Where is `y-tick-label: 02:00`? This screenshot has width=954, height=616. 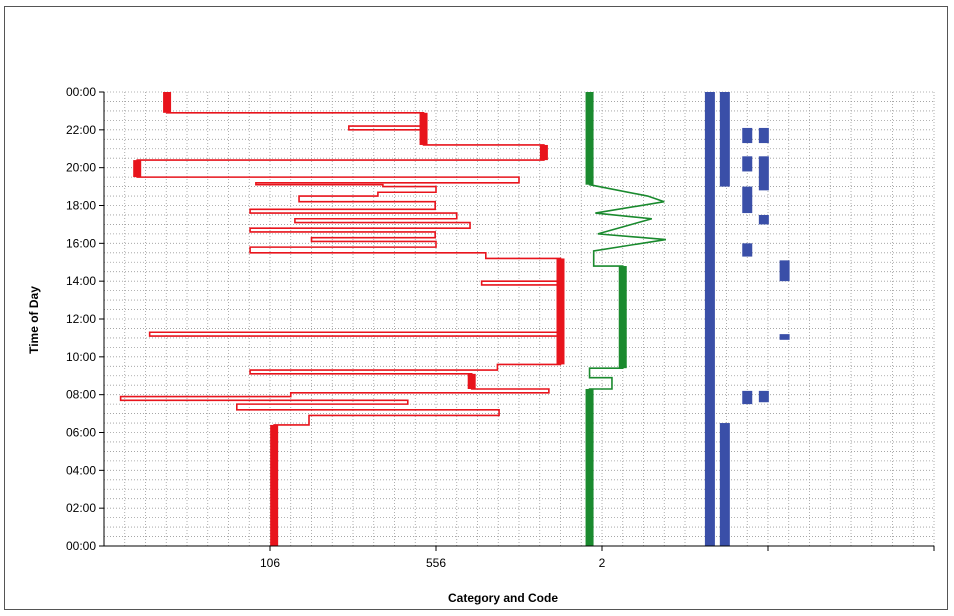 y-tick-label: 02:00 is located at coordinates (81, 508).